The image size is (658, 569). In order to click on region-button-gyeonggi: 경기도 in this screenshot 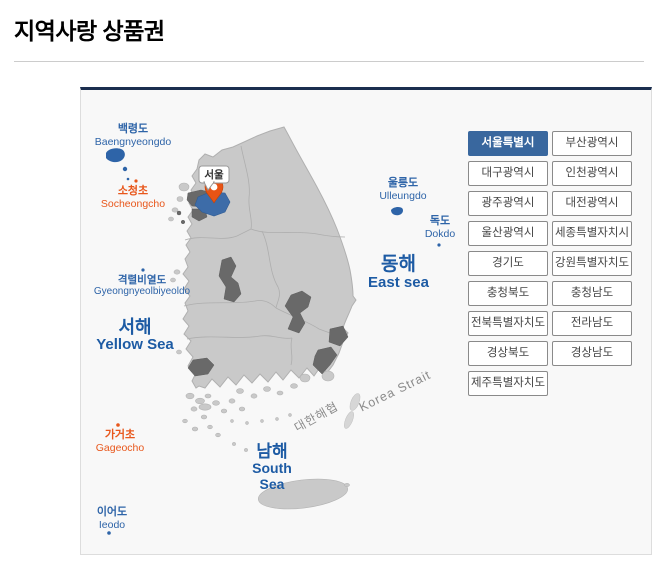, I will do `click(508, 263)`.